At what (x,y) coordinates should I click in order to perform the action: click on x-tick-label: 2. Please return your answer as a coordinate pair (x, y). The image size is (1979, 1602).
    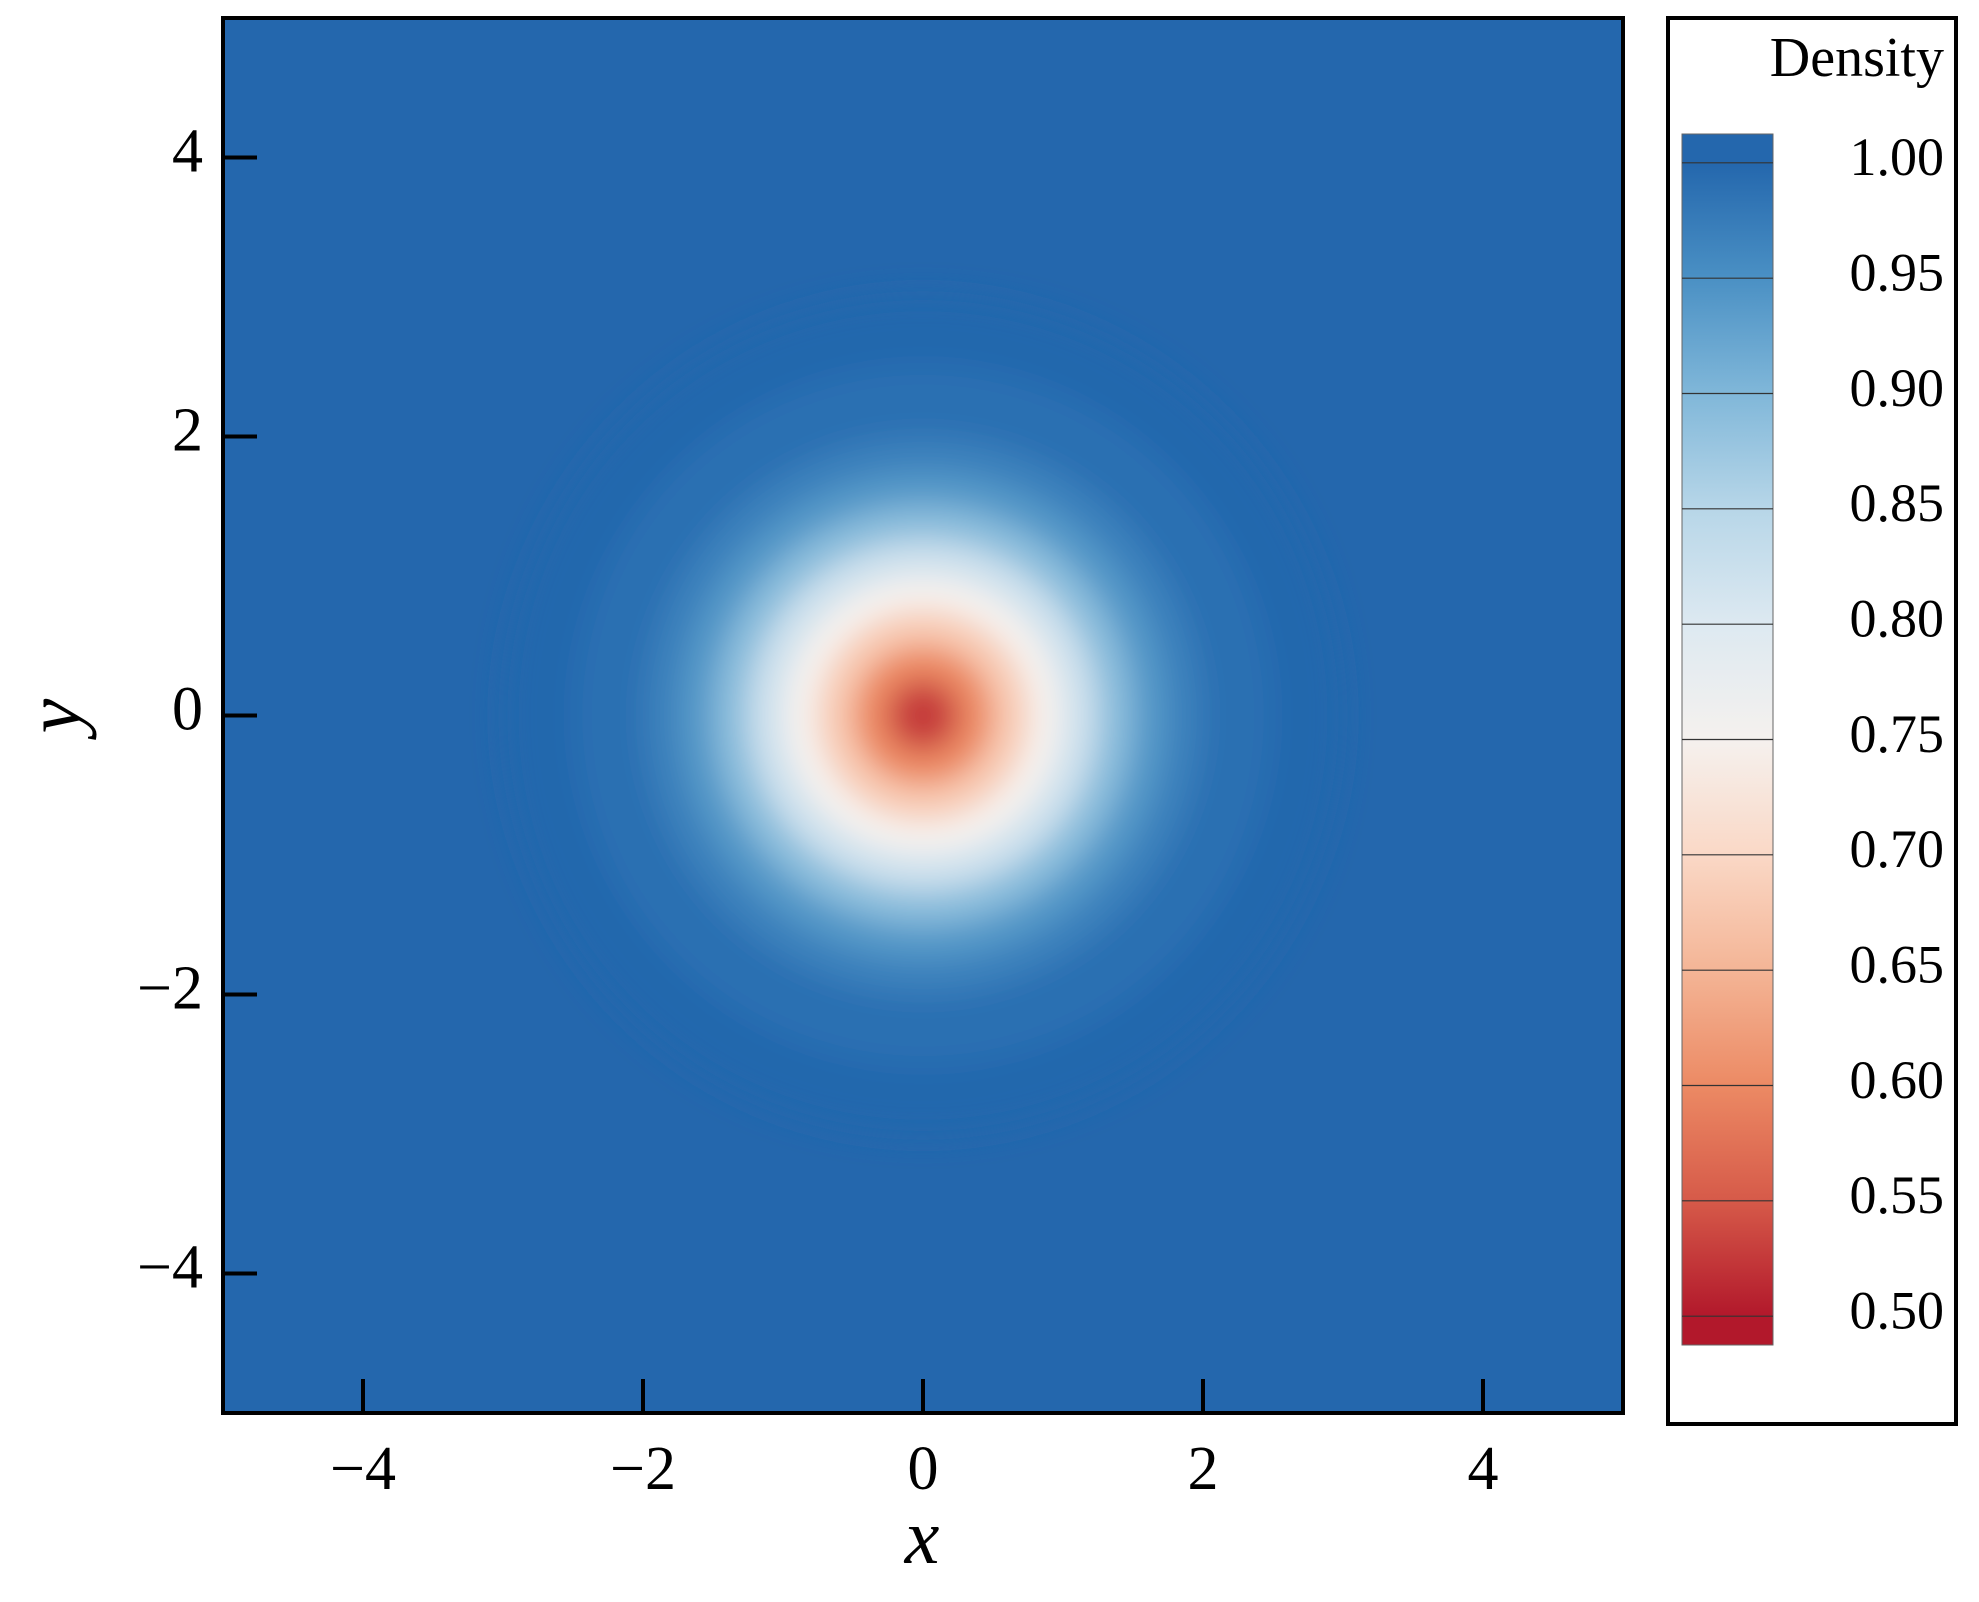
    Looking at the image, I should click on (1203, 1469).